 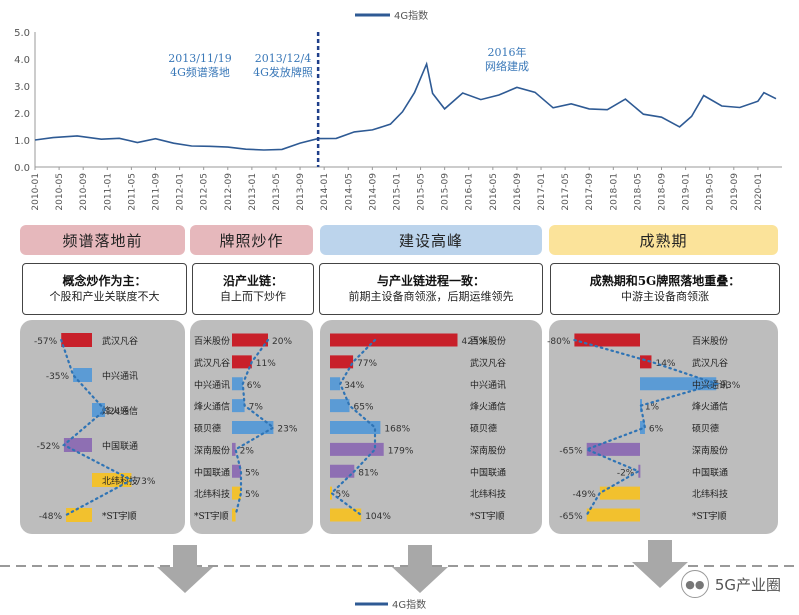 What do you see at coordinates (200, 72) in the screenshot?
I see `annotation-text: 4G频谱落地` at bounding box center [200, 72].